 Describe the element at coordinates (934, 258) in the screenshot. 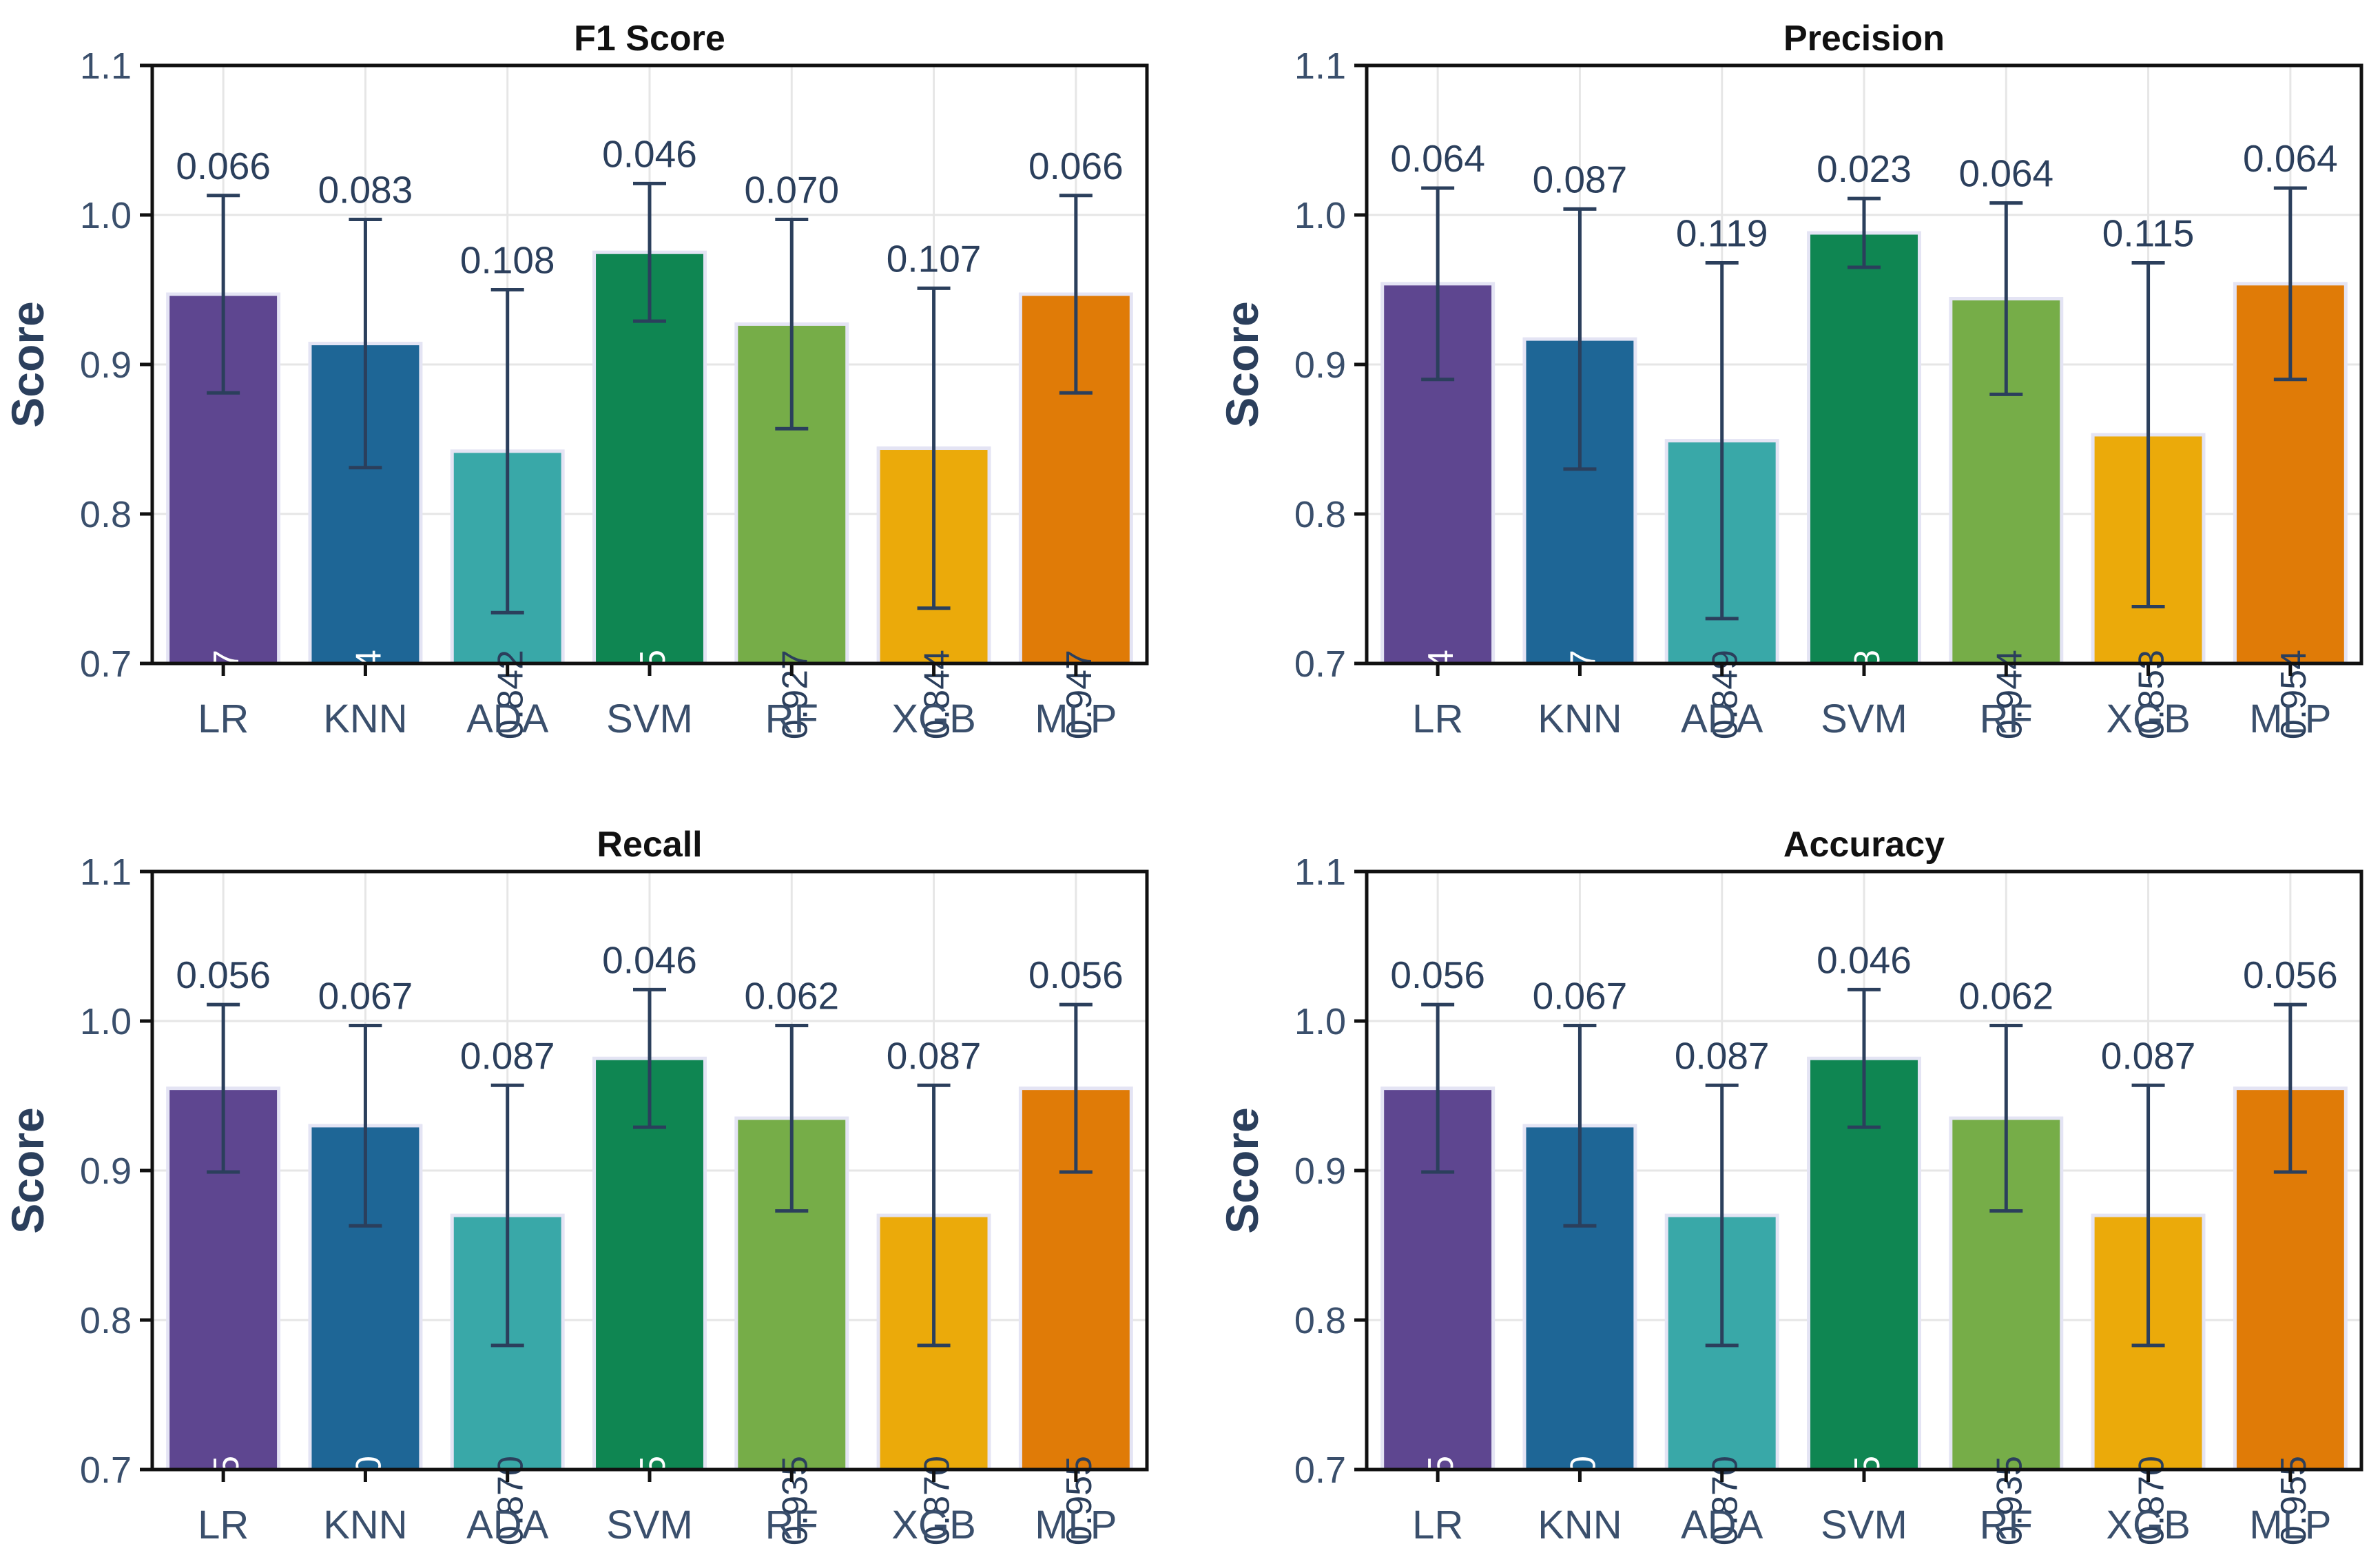

I see `error-label: 0.107` at that location.